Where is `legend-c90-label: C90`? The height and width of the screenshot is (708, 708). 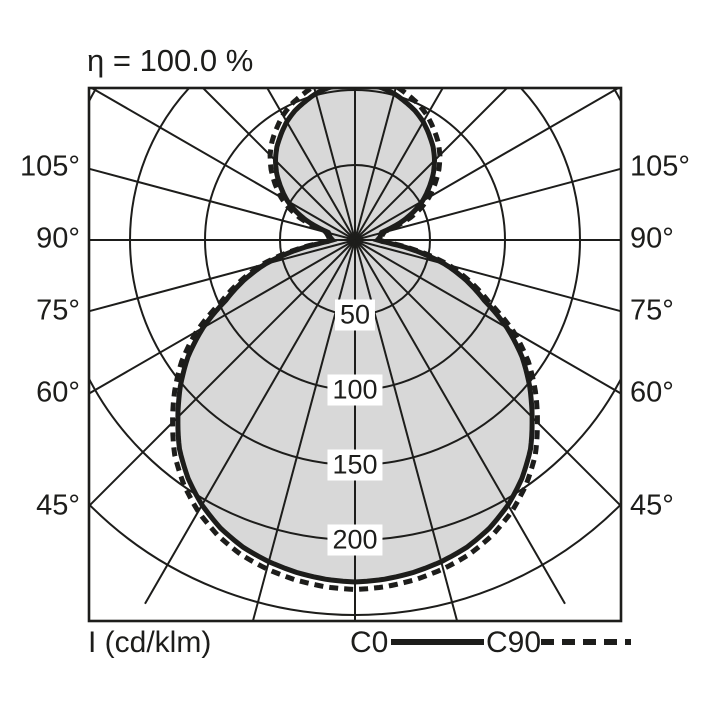 legend-c90-label: C90 is located at coordinates (514, 642).